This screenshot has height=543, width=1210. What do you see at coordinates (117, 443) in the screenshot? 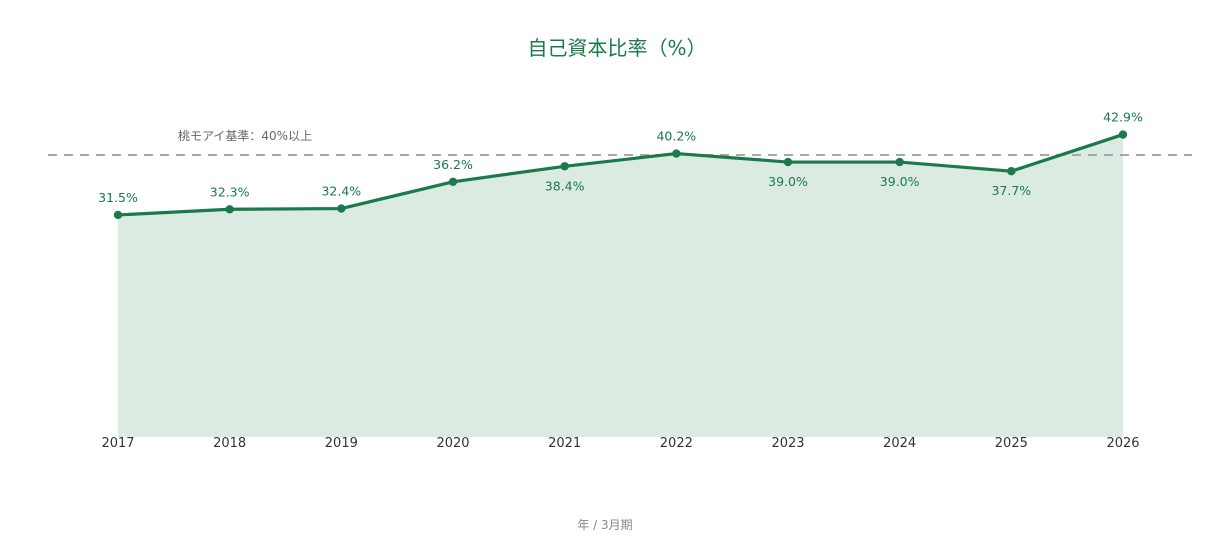
I see `x-tick-label: 2017` at bounding box center [117, 443].